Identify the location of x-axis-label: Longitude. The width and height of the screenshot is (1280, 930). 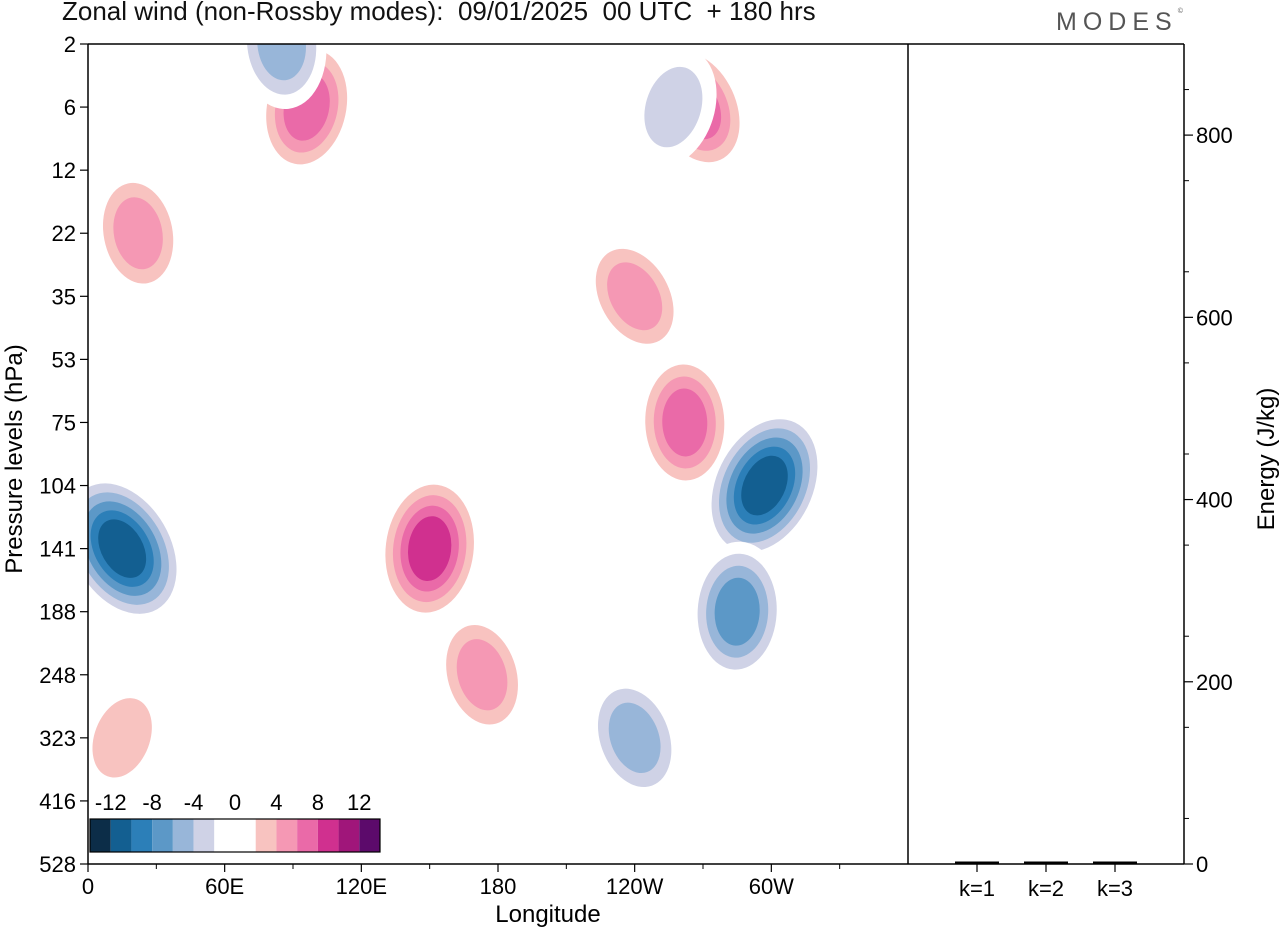
(547, 914).